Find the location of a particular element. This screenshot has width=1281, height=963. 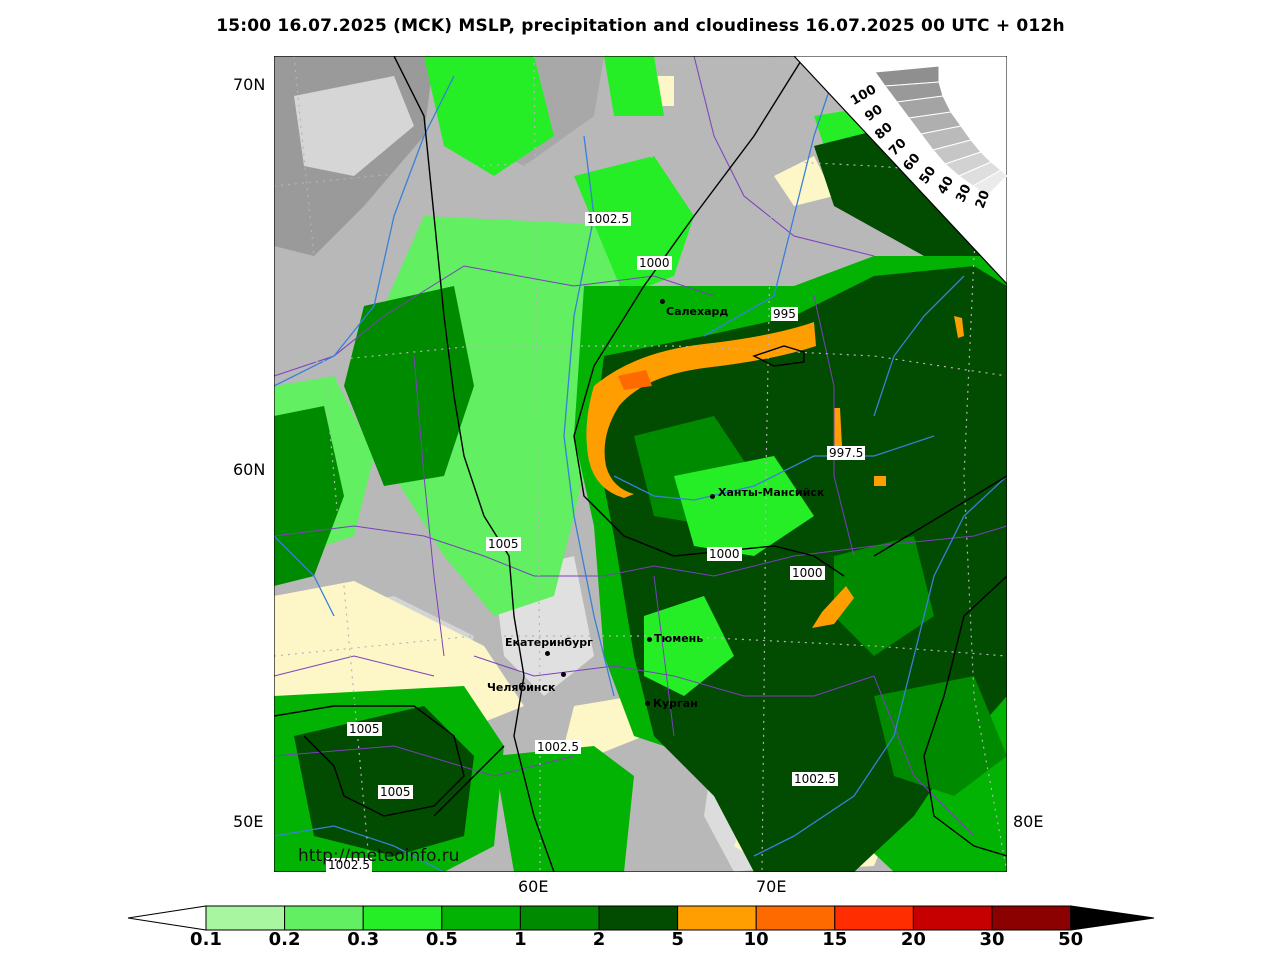

colorbar-tick-label: 50 is located at coordinates (1071, 939).